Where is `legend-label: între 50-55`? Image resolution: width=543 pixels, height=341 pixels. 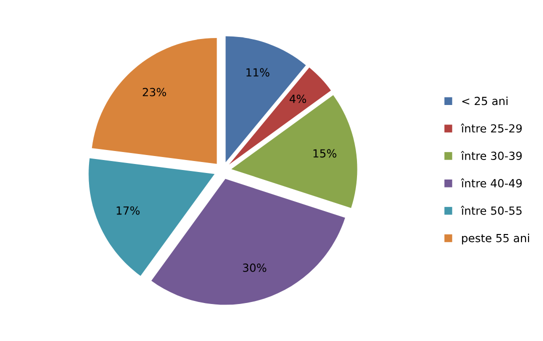 legend-label: între 50-55 is located at coordinates (491, 210).